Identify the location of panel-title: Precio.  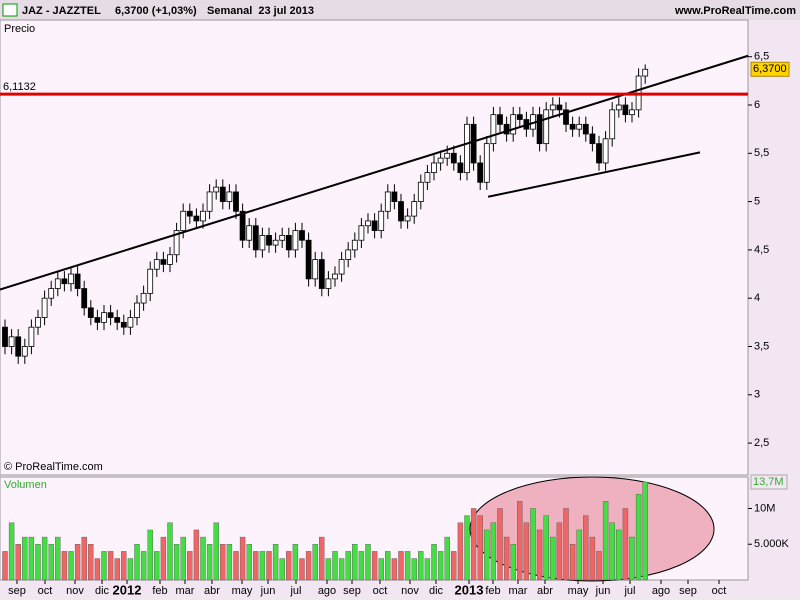
(19, 29).